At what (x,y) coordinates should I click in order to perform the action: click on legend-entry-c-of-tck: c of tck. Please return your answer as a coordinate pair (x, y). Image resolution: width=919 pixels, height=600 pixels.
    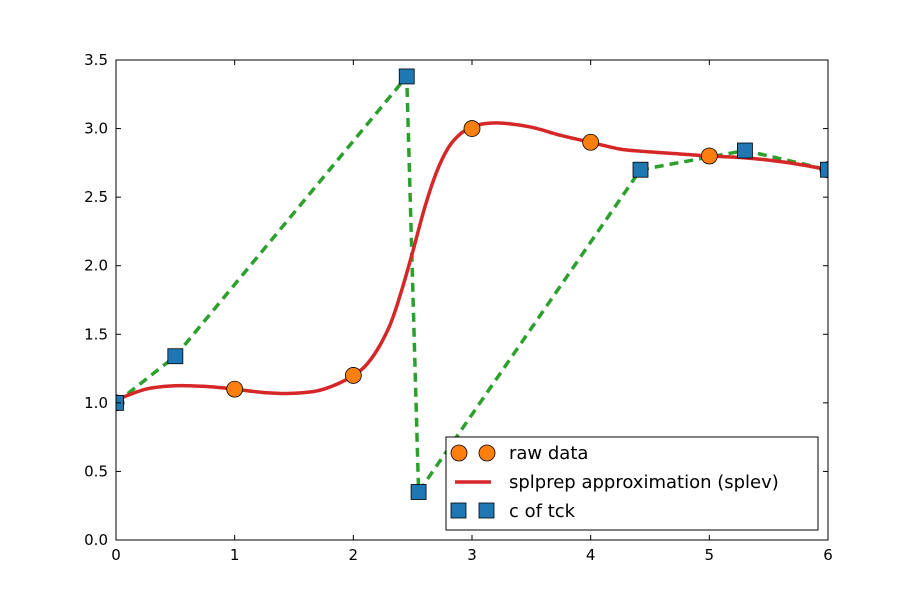
    Looking at the image, I should click on (513, 511).